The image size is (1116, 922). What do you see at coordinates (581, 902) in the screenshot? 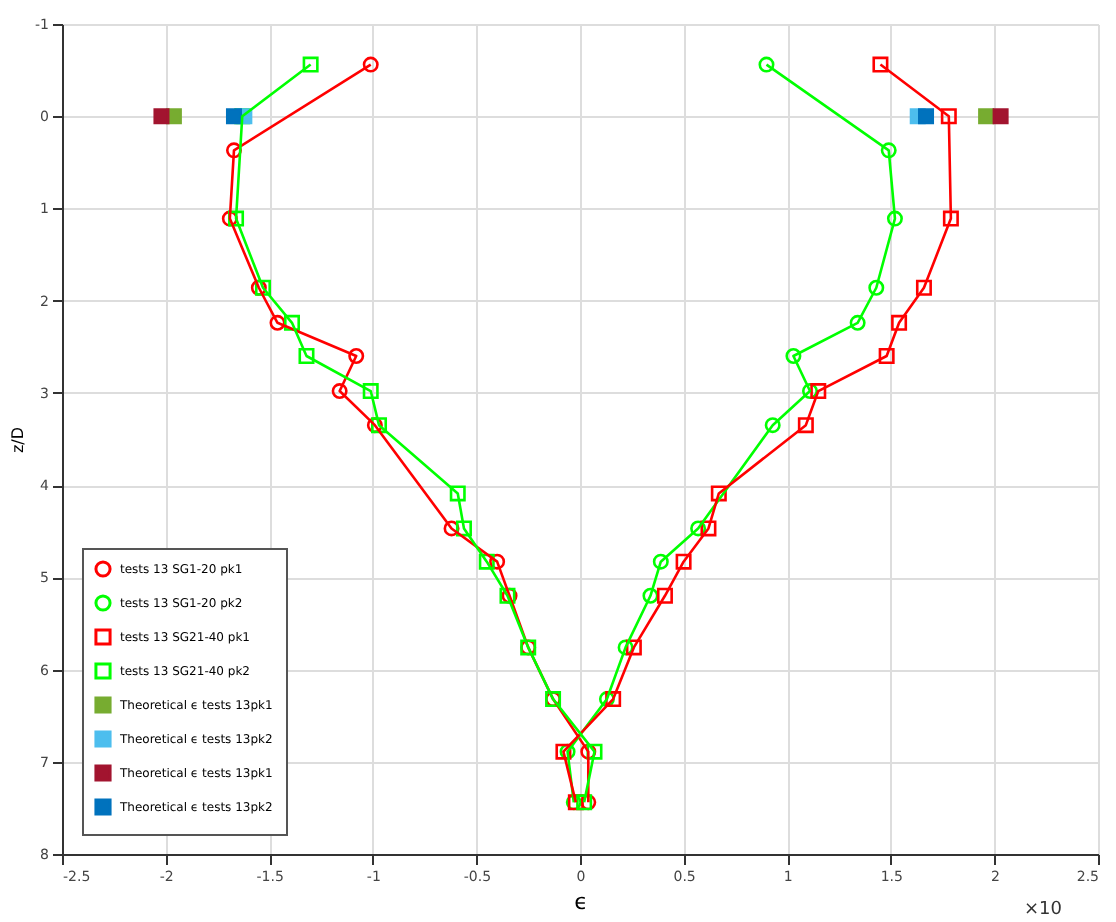
I see `x-axis-title: ϵ` at bounding box center [581, 902].